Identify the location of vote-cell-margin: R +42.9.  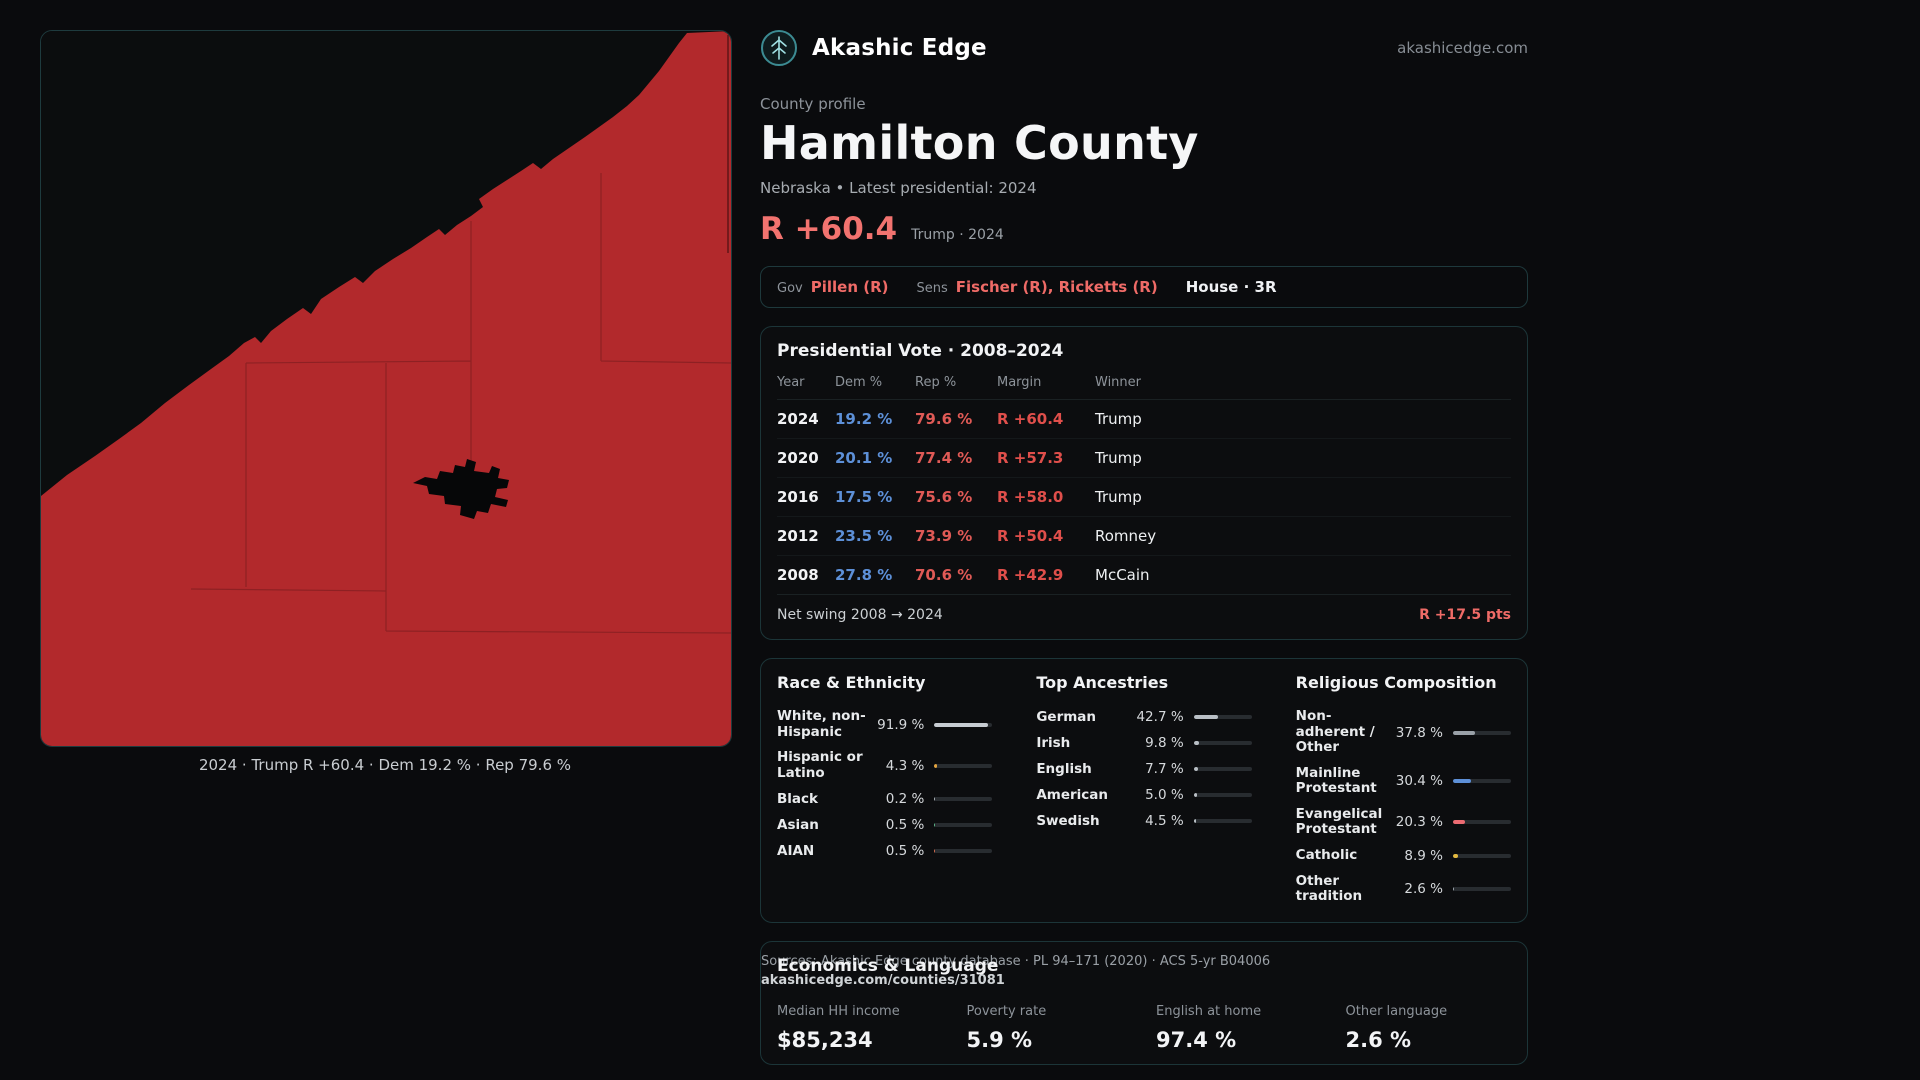
(1030, 575).